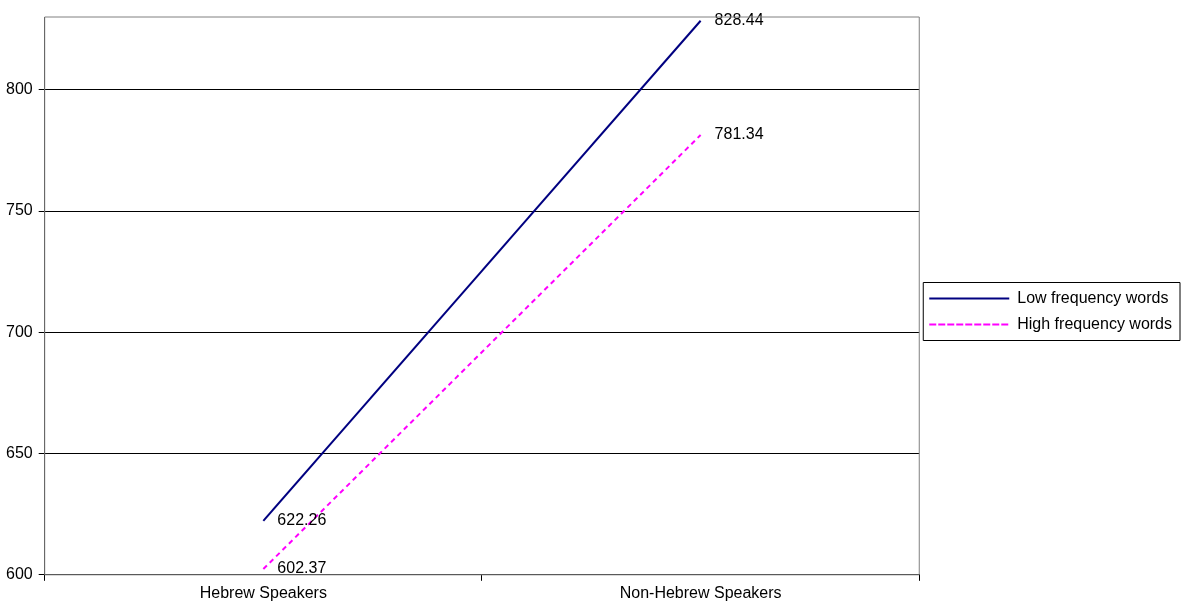  What do you see at coordinates (19, 89) in the screenshot?
I see `y-tick-label: 800` at bounding box center [19, 89].